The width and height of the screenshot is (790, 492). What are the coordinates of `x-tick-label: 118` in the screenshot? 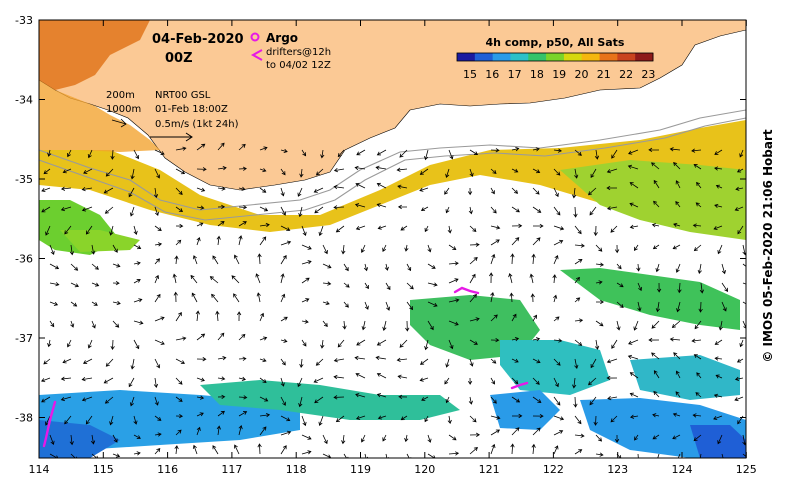 It's located at (296, 469).